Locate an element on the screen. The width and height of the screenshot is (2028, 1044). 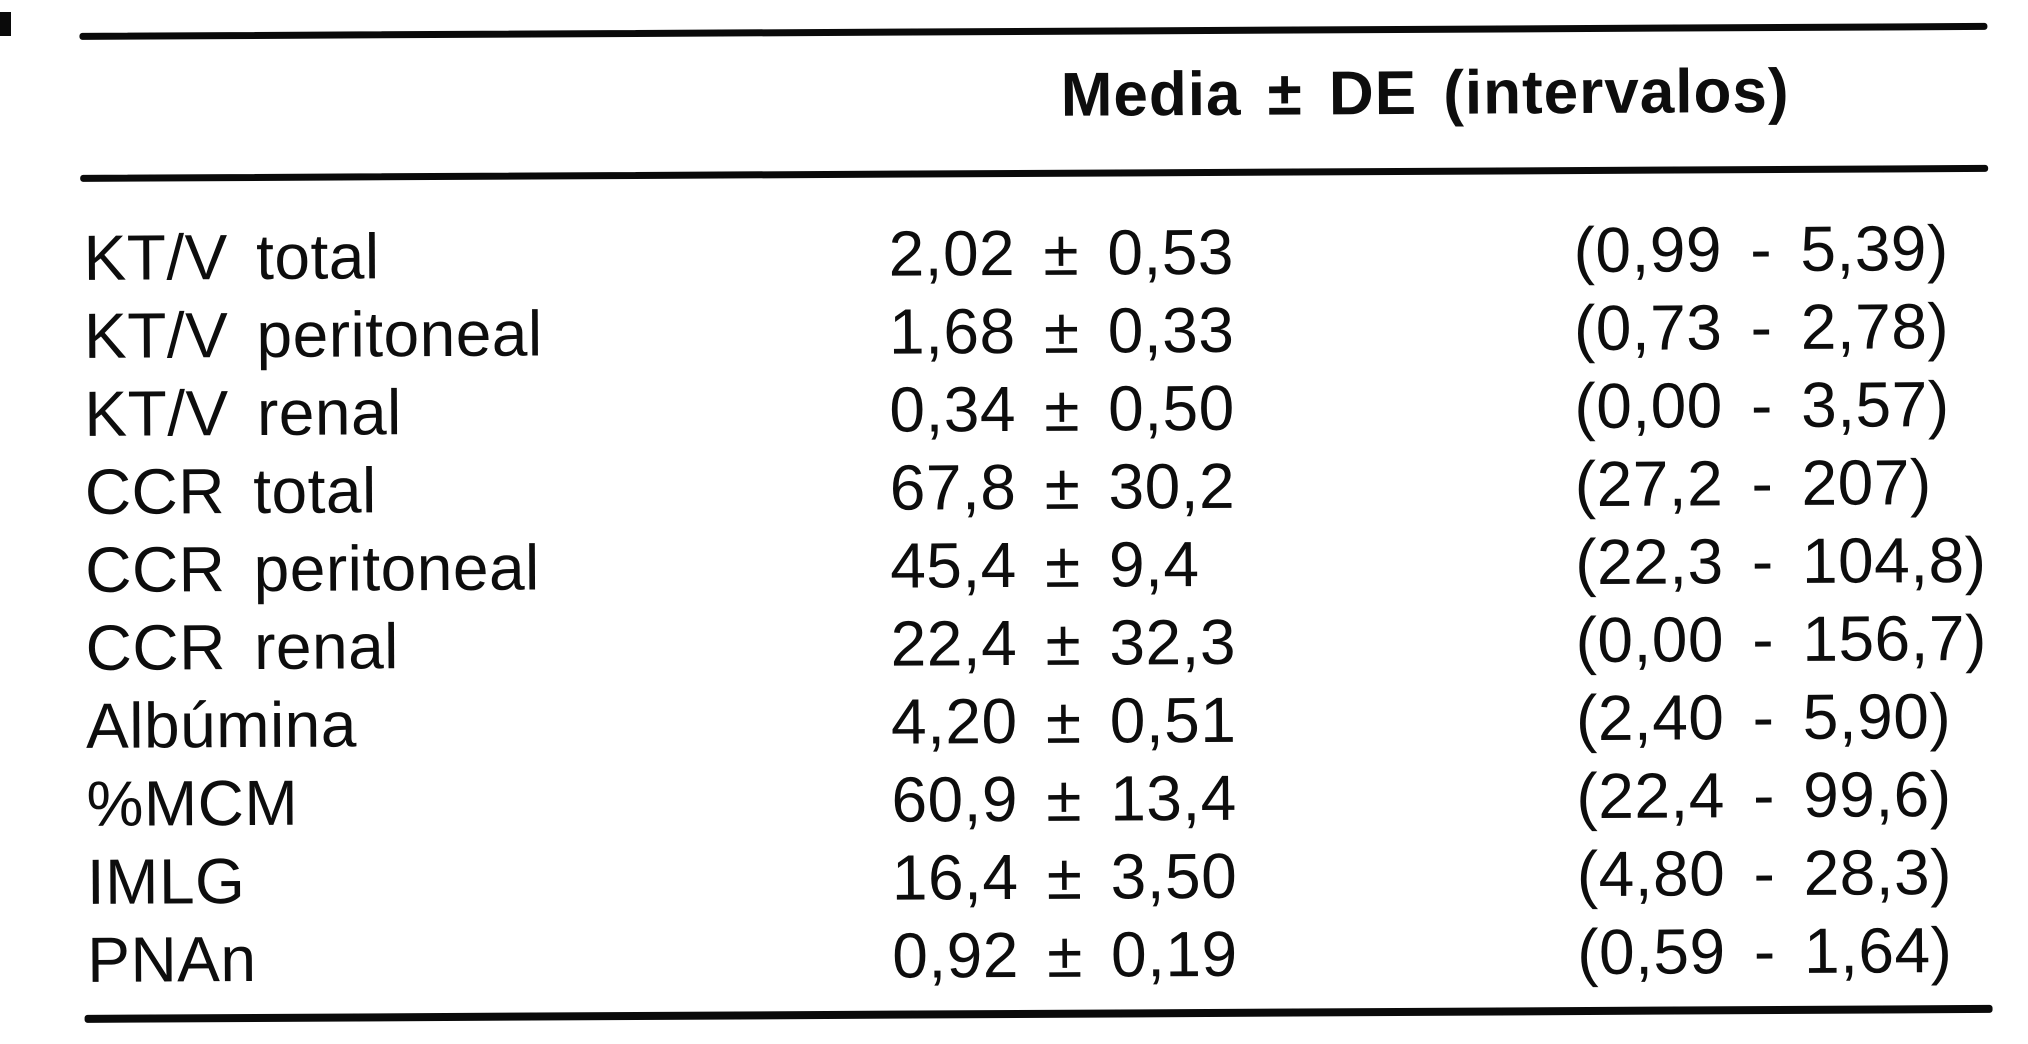
table-row: CCR renal 22,4 ± 32,3 (0,00 - 156,7) is located at coordinates (1048, 643).